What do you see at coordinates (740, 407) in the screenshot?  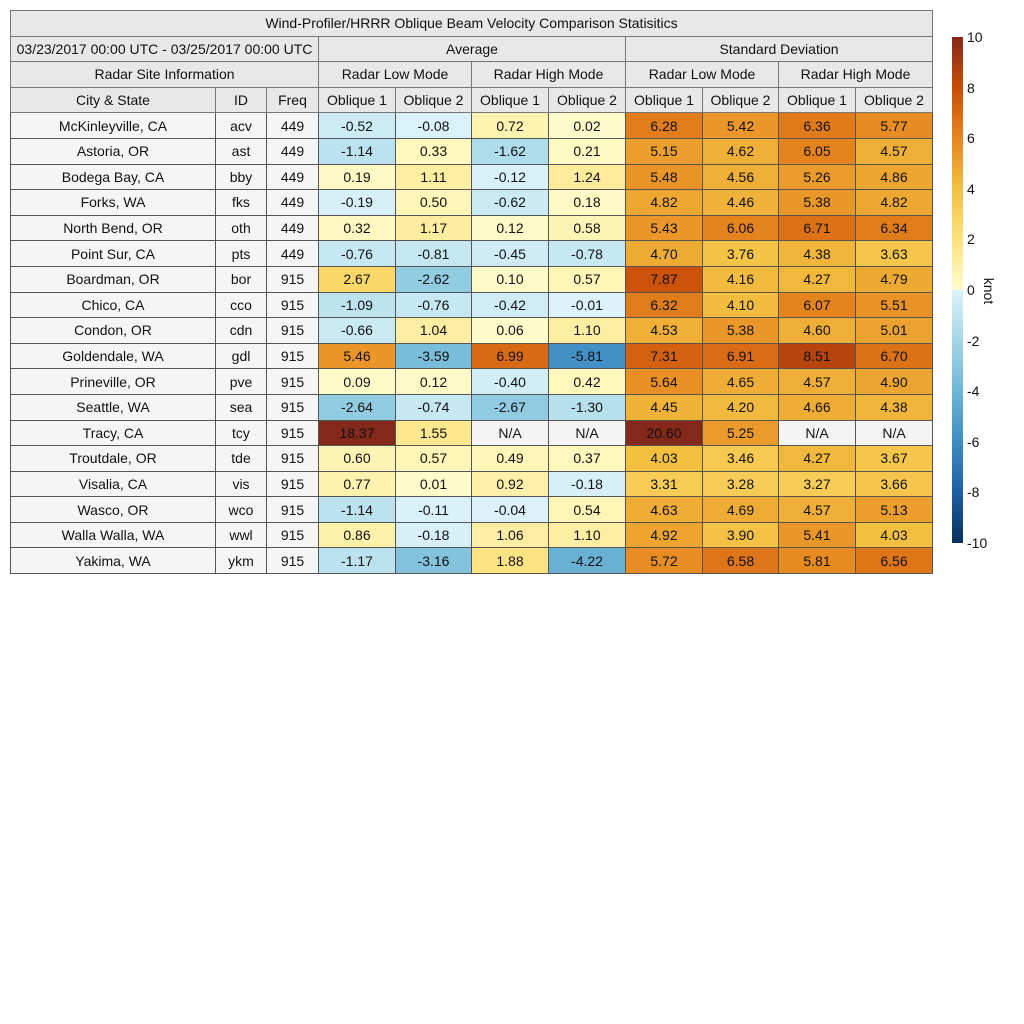 I see `value-cell: 4.20` at bounding box center [740, 407].